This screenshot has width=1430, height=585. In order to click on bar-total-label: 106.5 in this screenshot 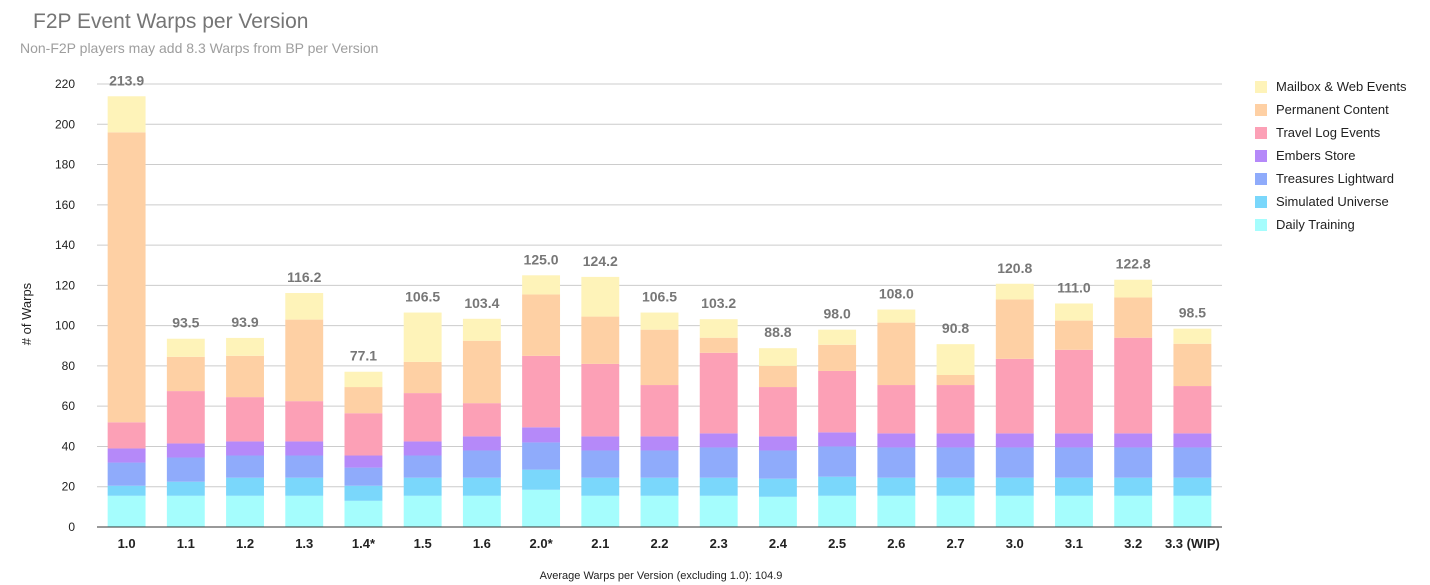, I will do `click(659, 297)`.